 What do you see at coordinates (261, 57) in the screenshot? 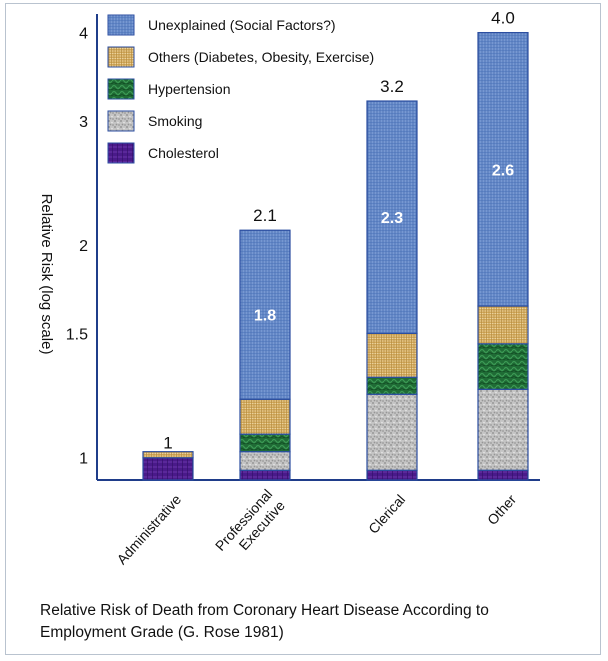
I see `legend-label-others-diabetes-obesity-exercise: Others (Diabetes, Obesity, Exercise)` at bounding box center [261, 57].